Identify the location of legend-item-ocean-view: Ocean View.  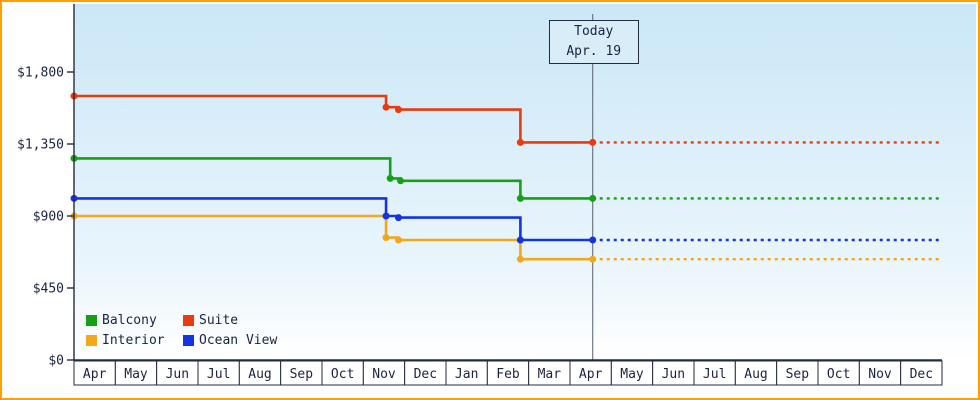
(230, 340).